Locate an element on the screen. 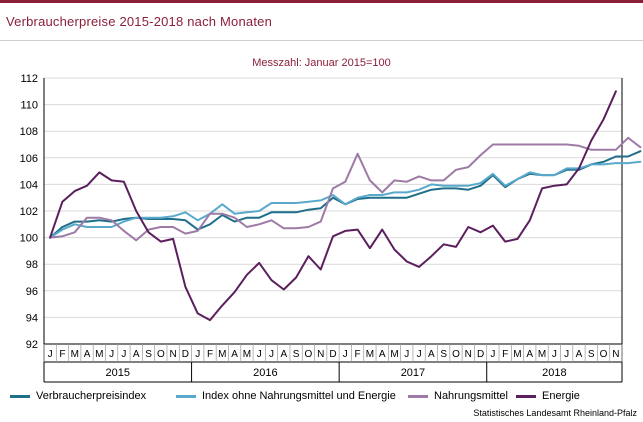  y-tick-label: 106 is located at coordinates (29, 159).